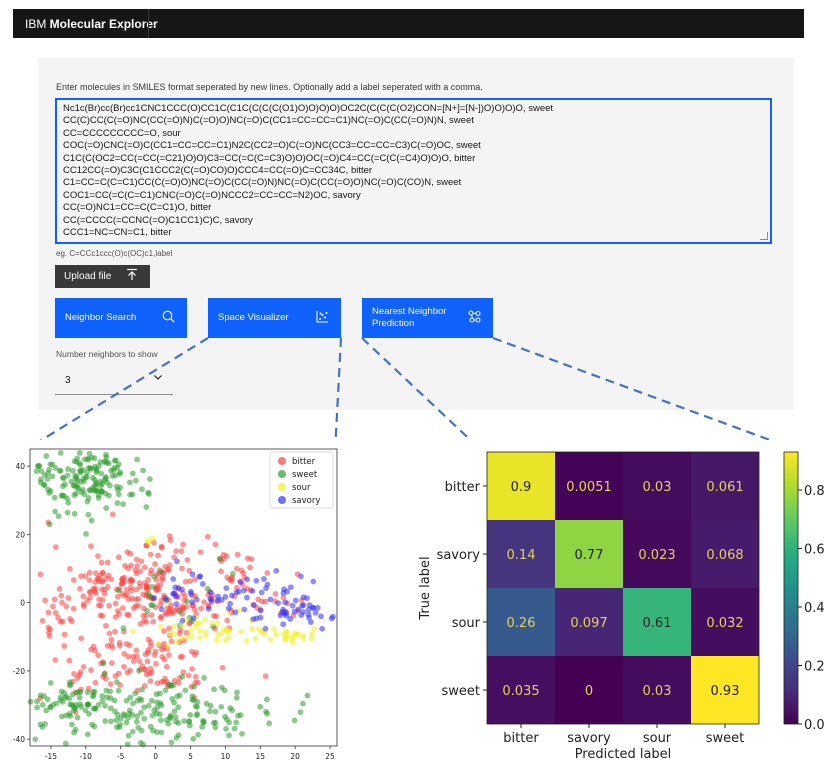 The image size is (830, 774). Describe the element at coordinates (260, 756) in the screenshot. I see `x-tick-label: 15` at that location.